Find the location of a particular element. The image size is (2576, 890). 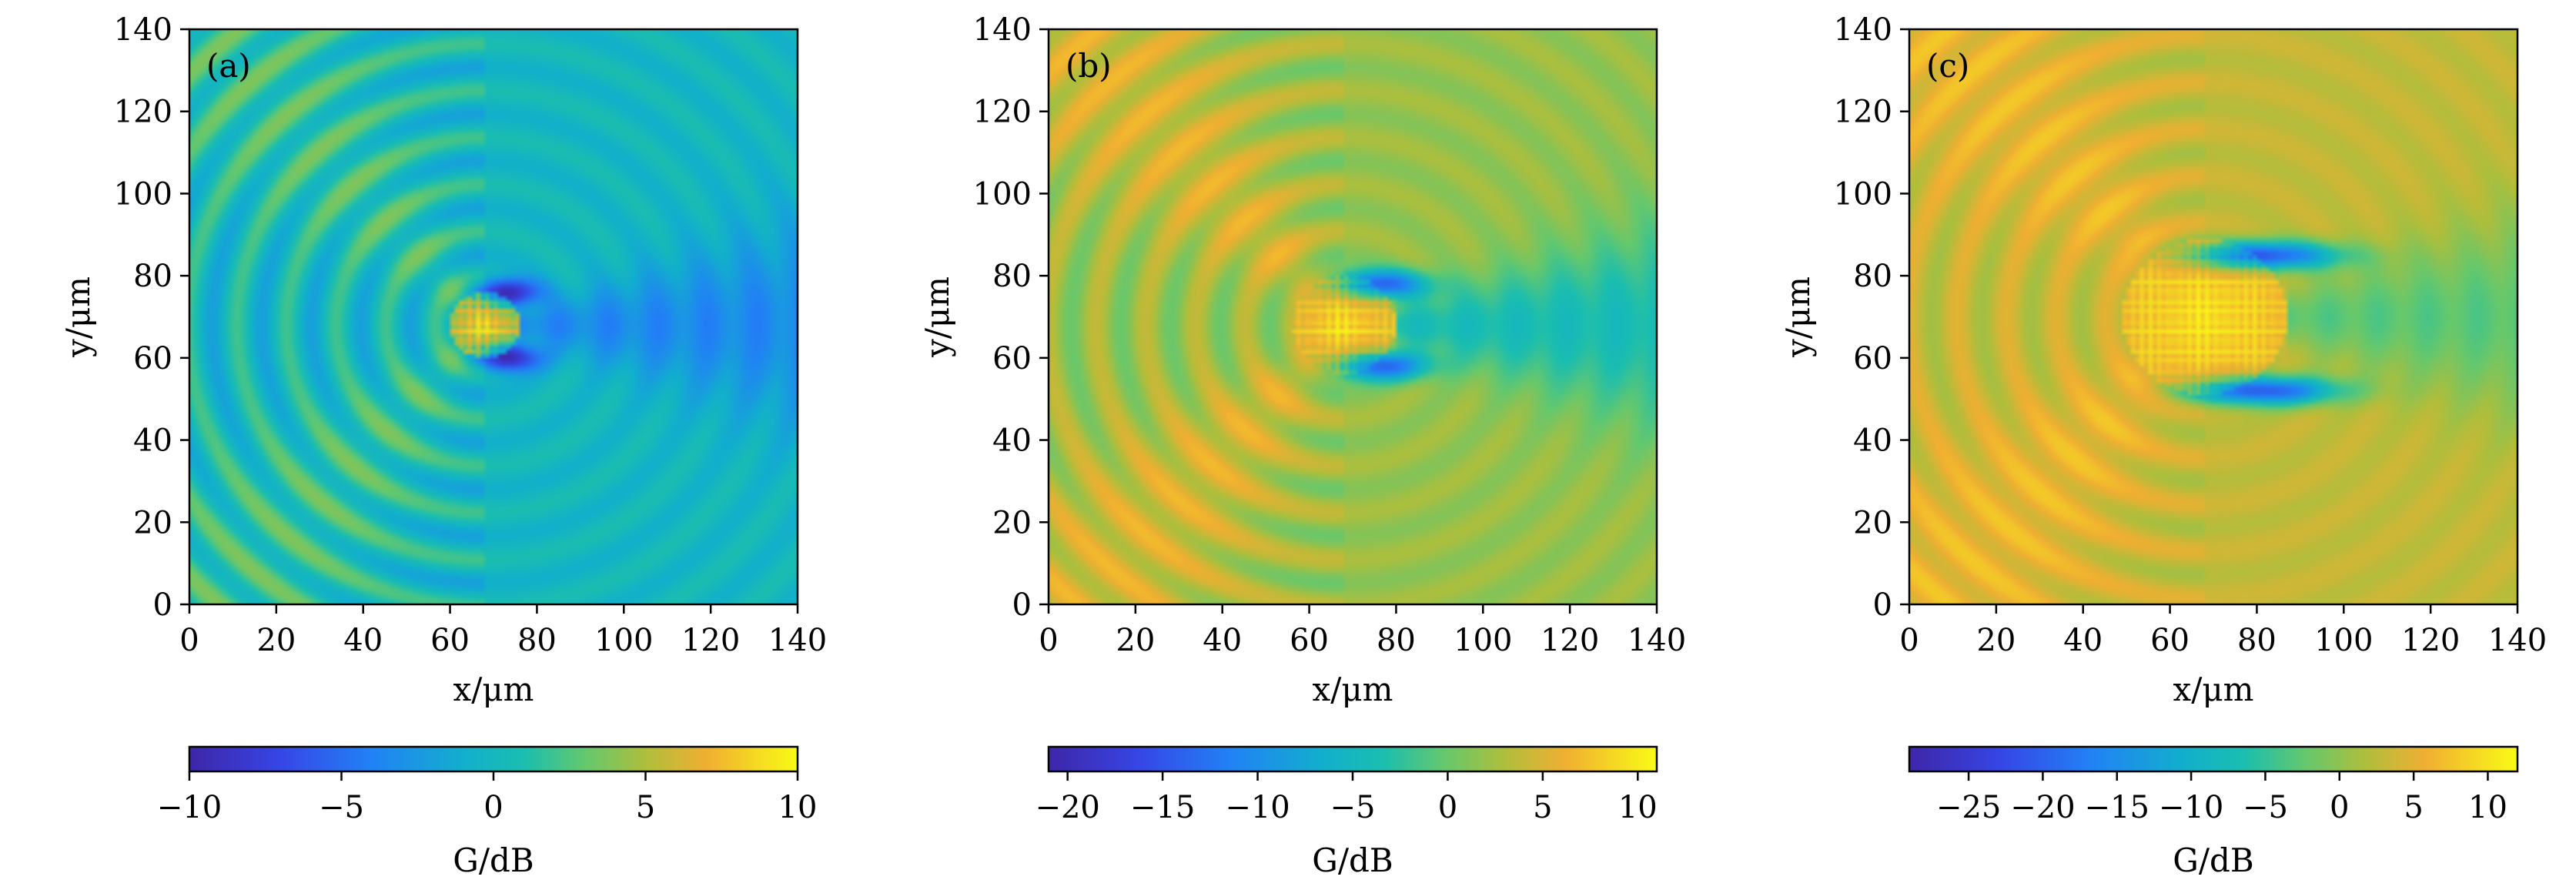

colorbar-tick-label: −25 is located at coordinates (1969, 808).